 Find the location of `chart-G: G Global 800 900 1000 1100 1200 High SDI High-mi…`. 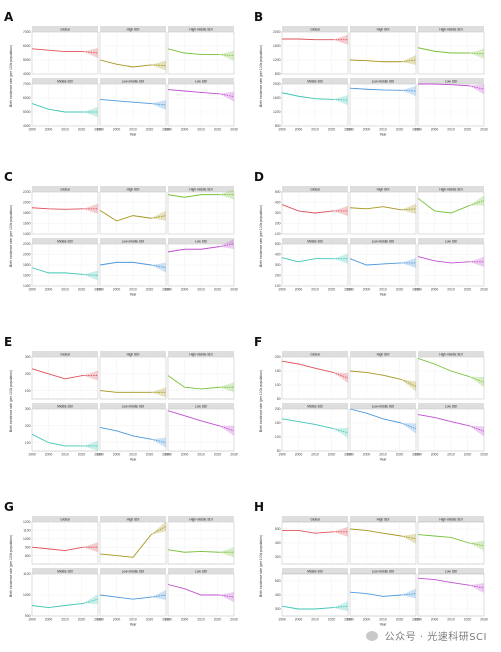

chart-G: G Global 800 900 1000 1100 1200 High SDI High-mi… is located at coordinates (121, 563).